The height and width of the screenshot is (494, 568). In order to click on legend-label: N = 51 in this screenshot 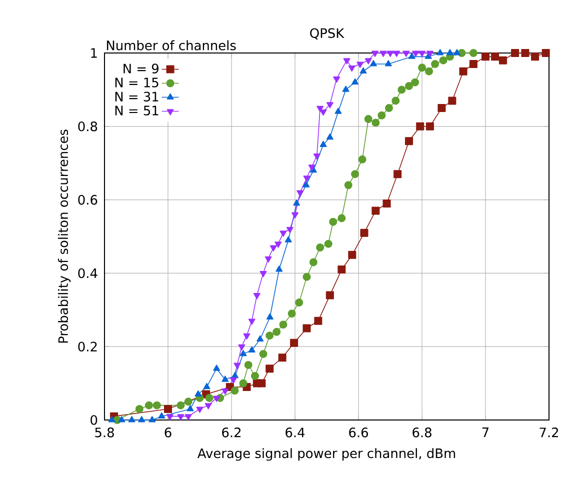, I will do `click(136, 111)`.